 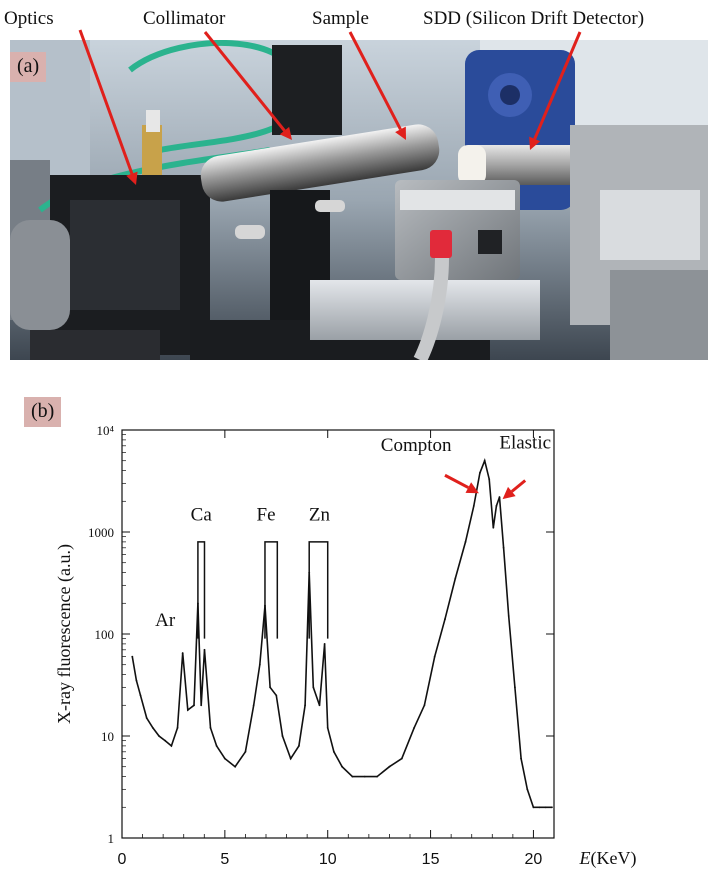 I want to click on y-tick-label: 10, so click(x=107, y=736).